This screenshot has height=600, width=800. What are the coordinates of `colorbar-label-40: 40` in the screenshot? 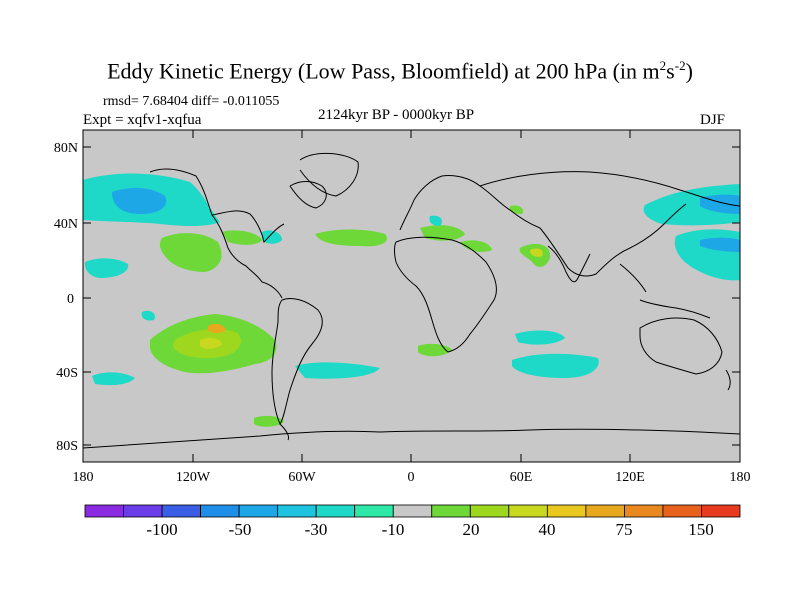 It's located at (547, 529).